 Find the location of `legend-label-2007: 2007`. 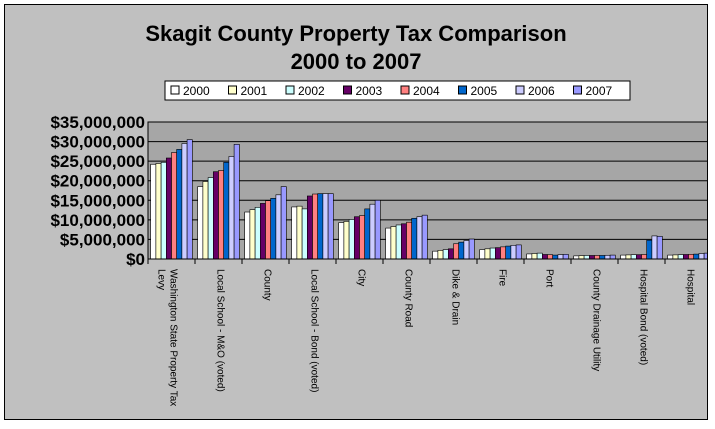

legend-label-2007: 2007 is located at coordinates (599, 91).